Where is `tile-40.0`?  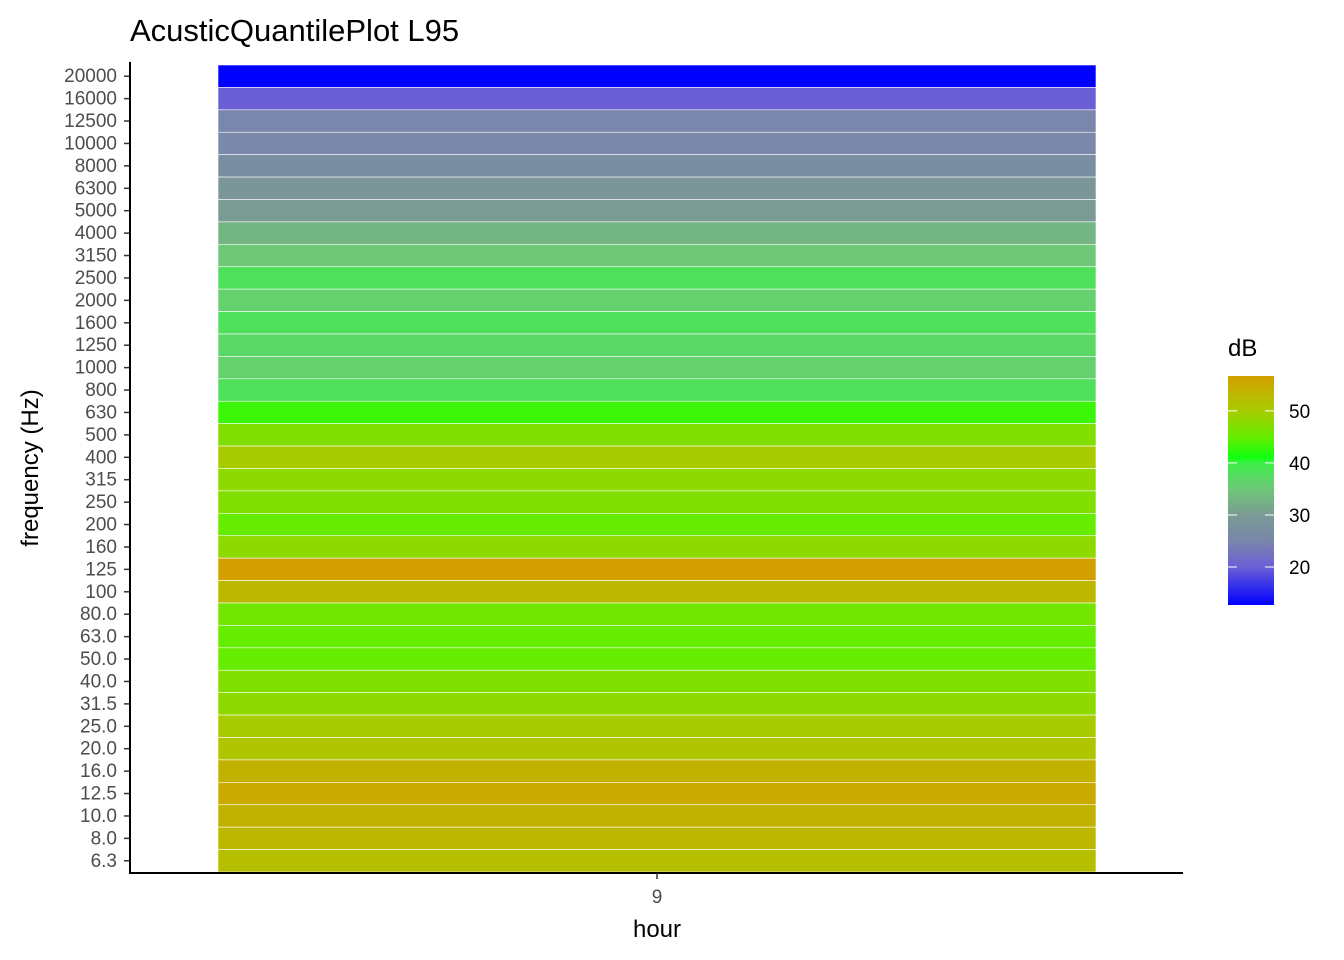
tile-40.0 is located at coordinates (657, 681).